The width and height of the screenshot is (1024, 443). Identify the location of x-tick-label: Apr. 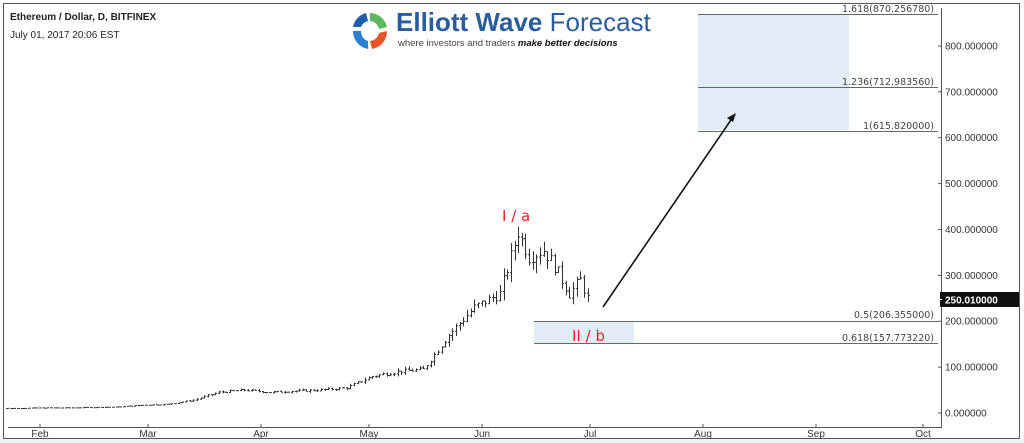
(261, 434).